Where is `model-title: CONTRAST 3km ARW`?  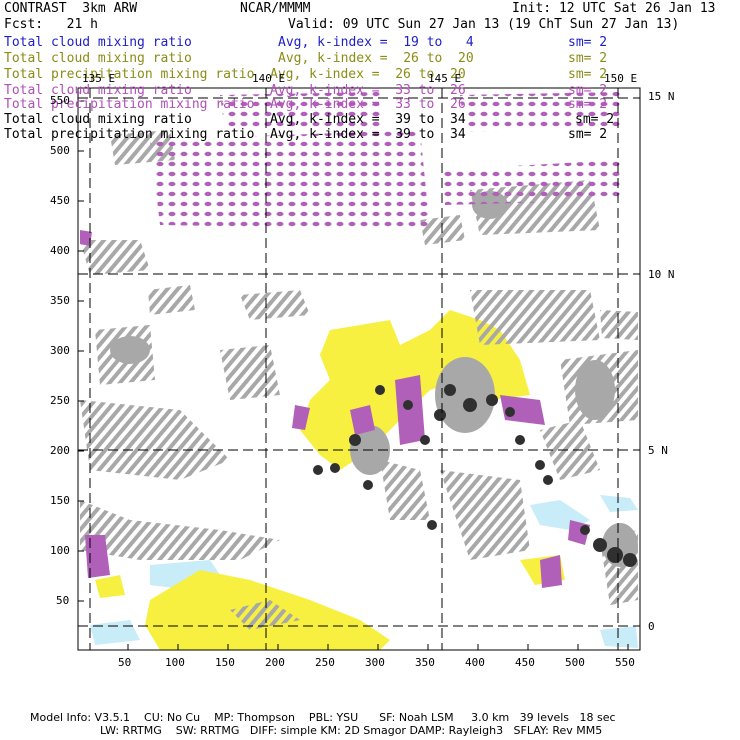 model-title: CONTRAST 3km ARW is located at coordinates (71, 8).